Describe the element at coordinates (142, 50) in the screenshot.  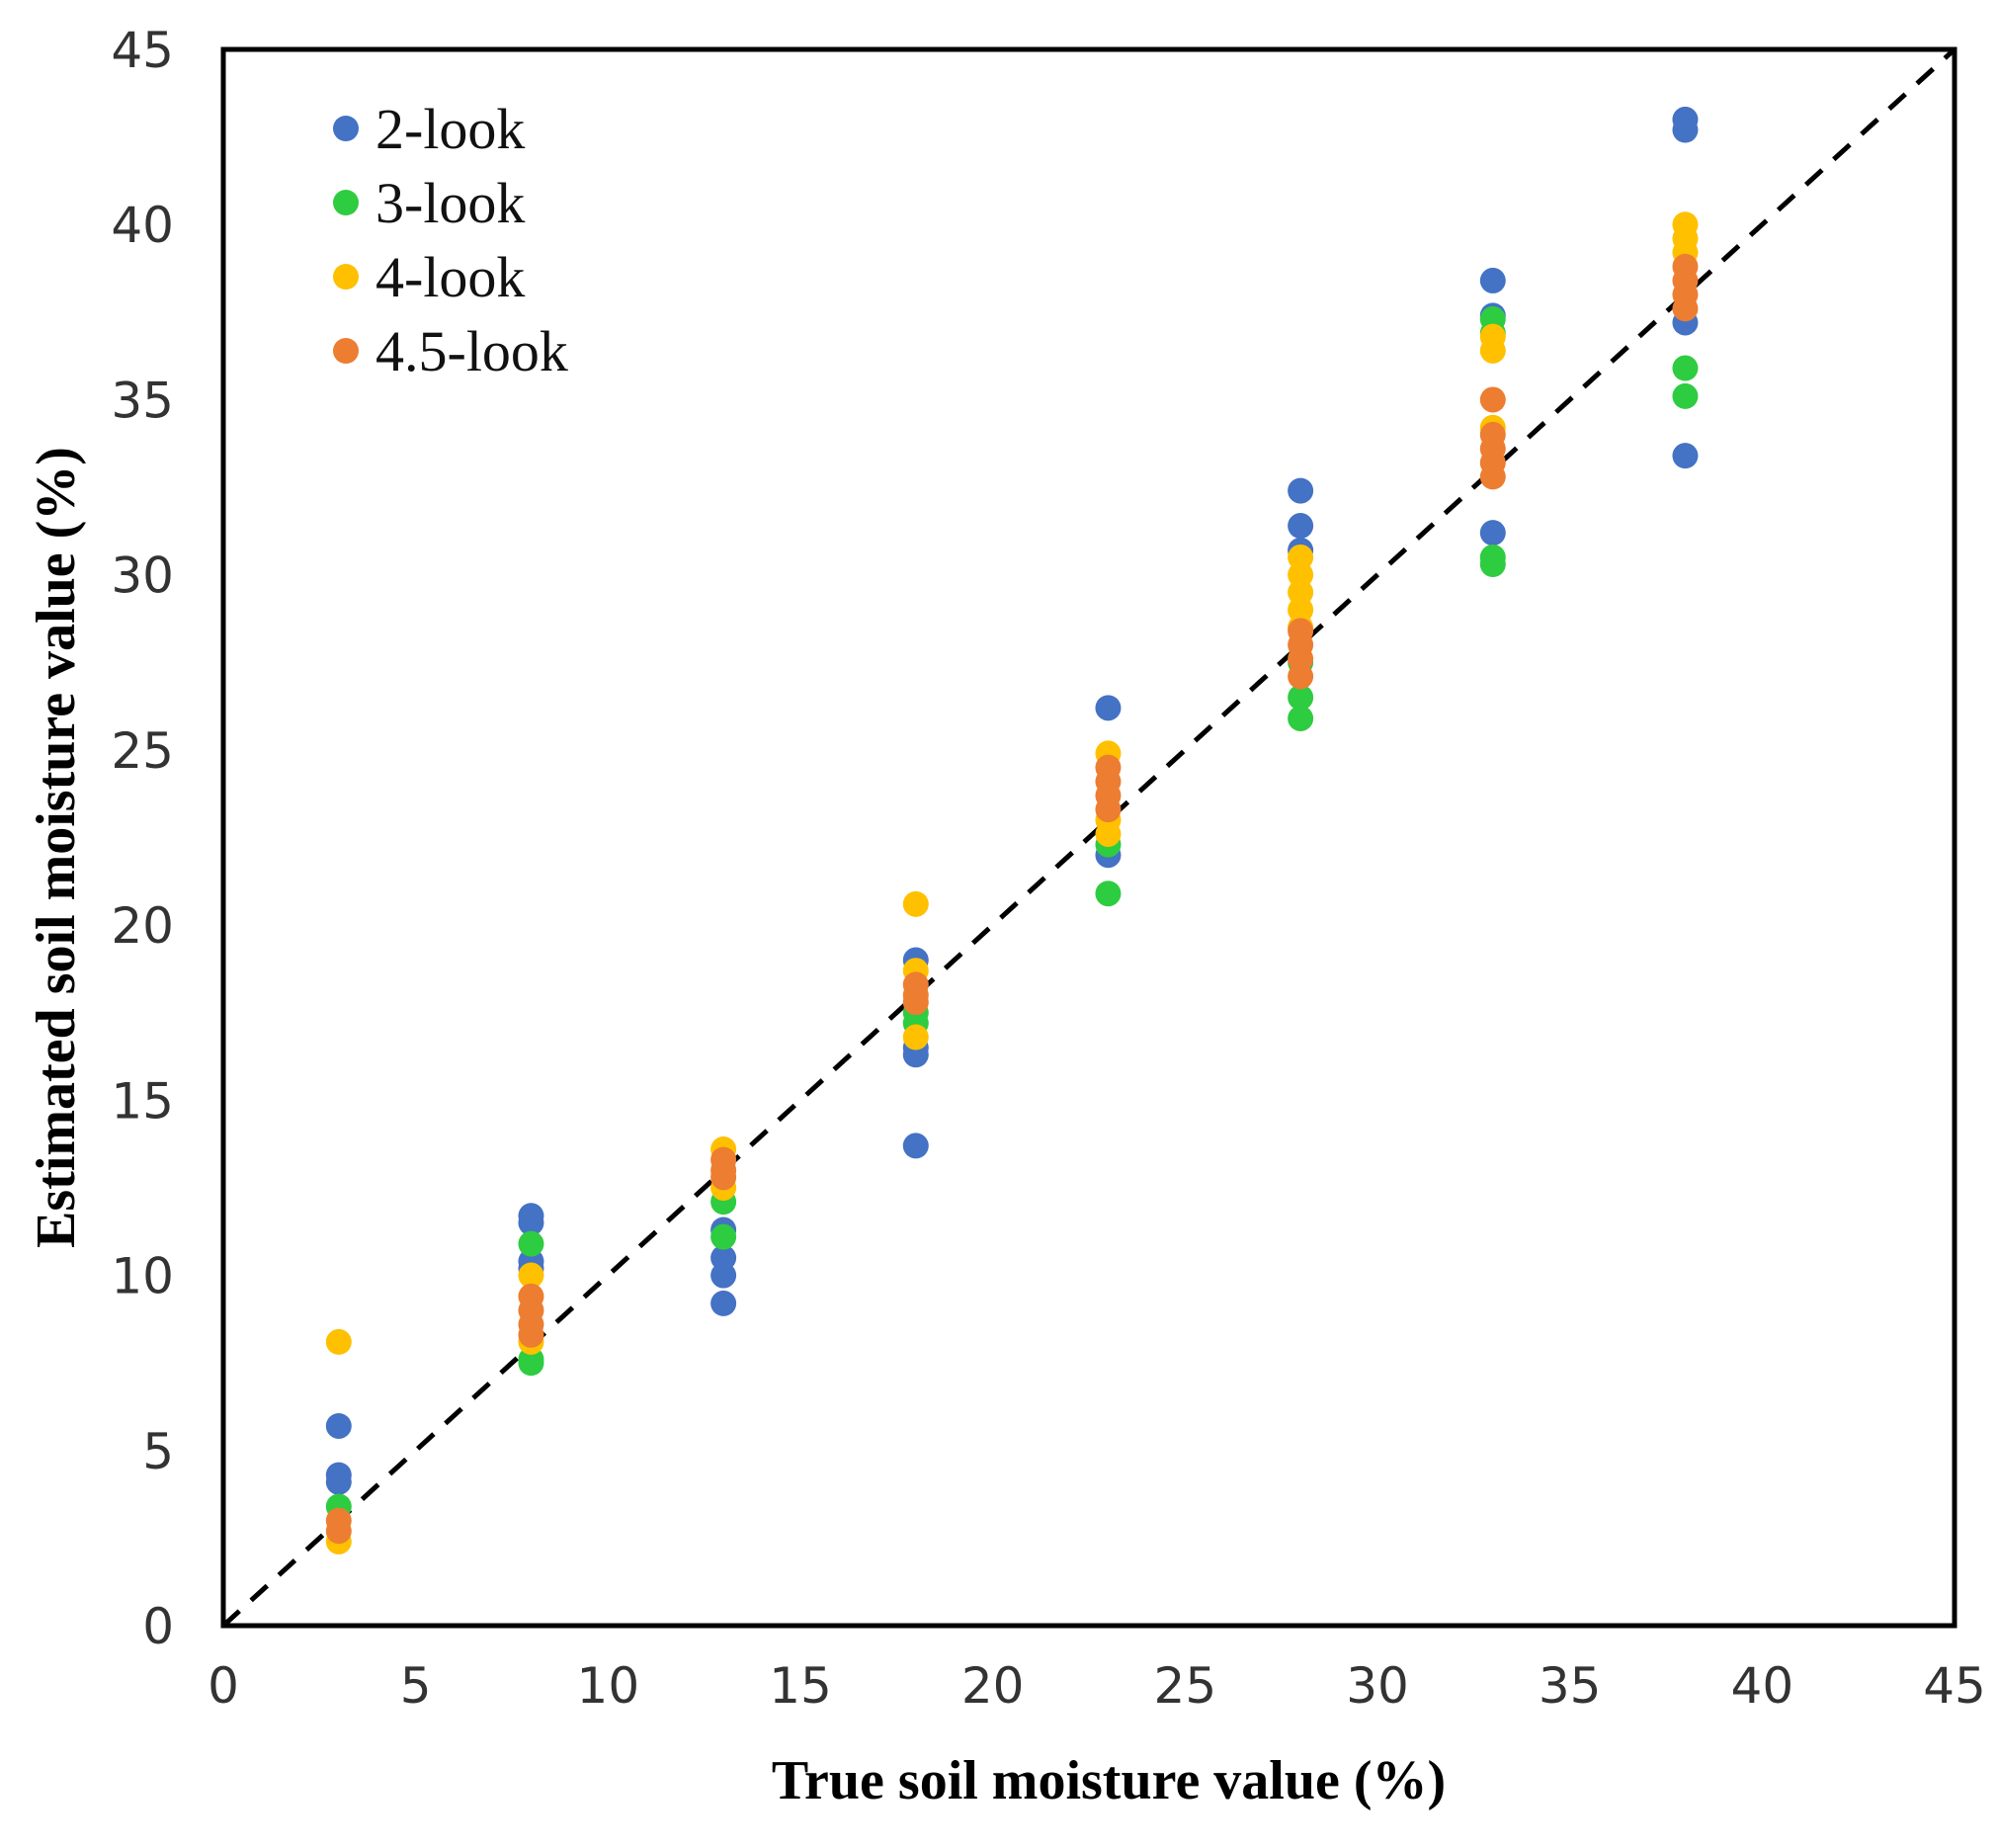
I see `y-tick-label: 45` at that location.